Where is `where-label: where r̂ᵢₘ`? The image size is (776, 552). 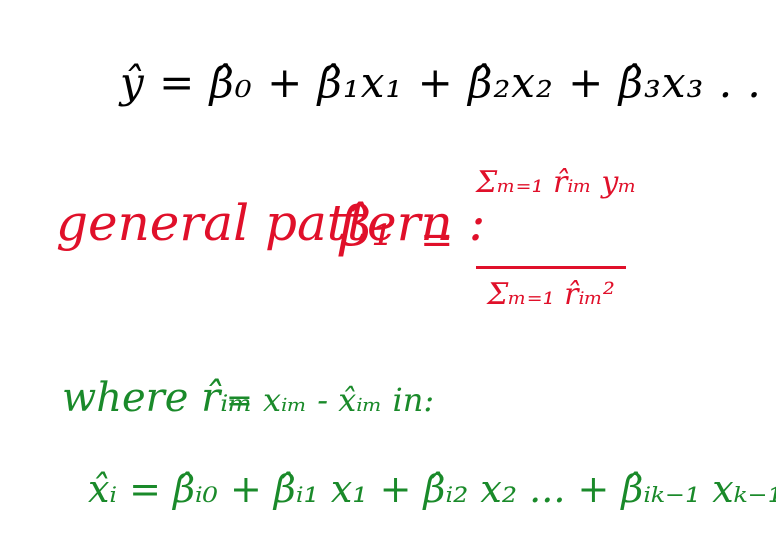
where-label: where r̂ᵢₘ is located at coordinates (157, 398).